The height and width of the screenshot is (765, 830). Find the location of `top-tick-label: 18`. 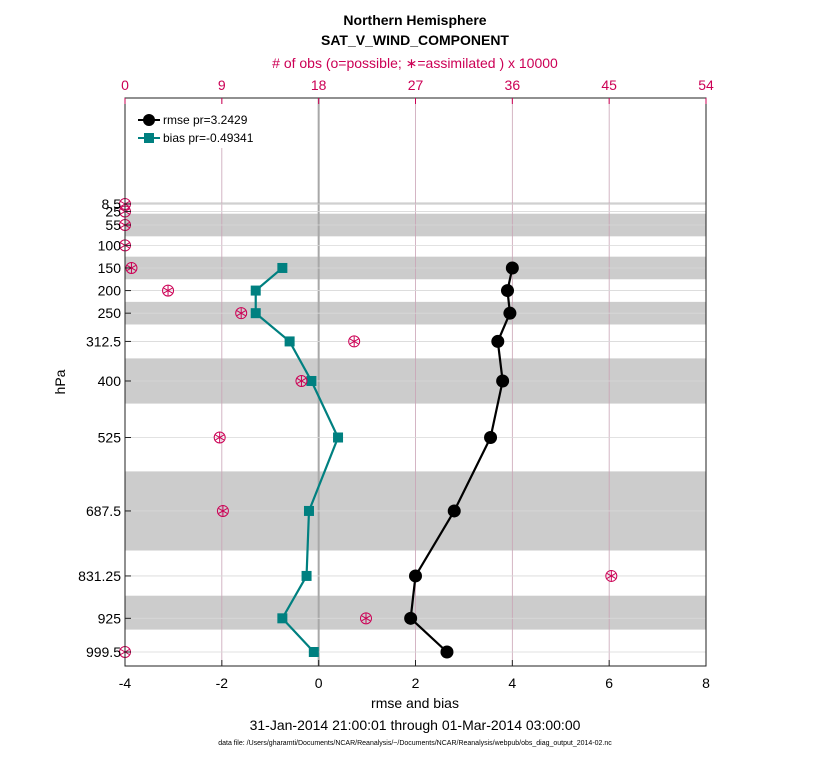

top-tick-label: 18 is located at coordinates (319, 85).